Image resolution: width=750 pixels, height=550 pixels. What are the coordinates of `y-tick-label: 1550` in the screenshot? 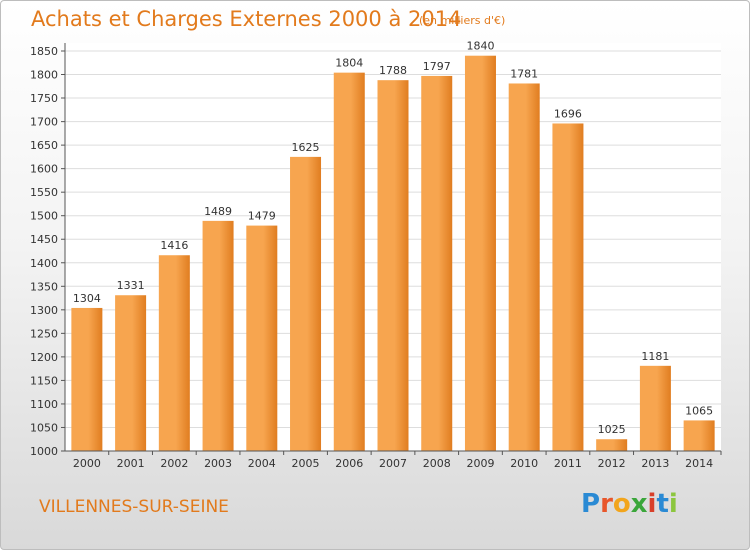 It's located at (44, 192).